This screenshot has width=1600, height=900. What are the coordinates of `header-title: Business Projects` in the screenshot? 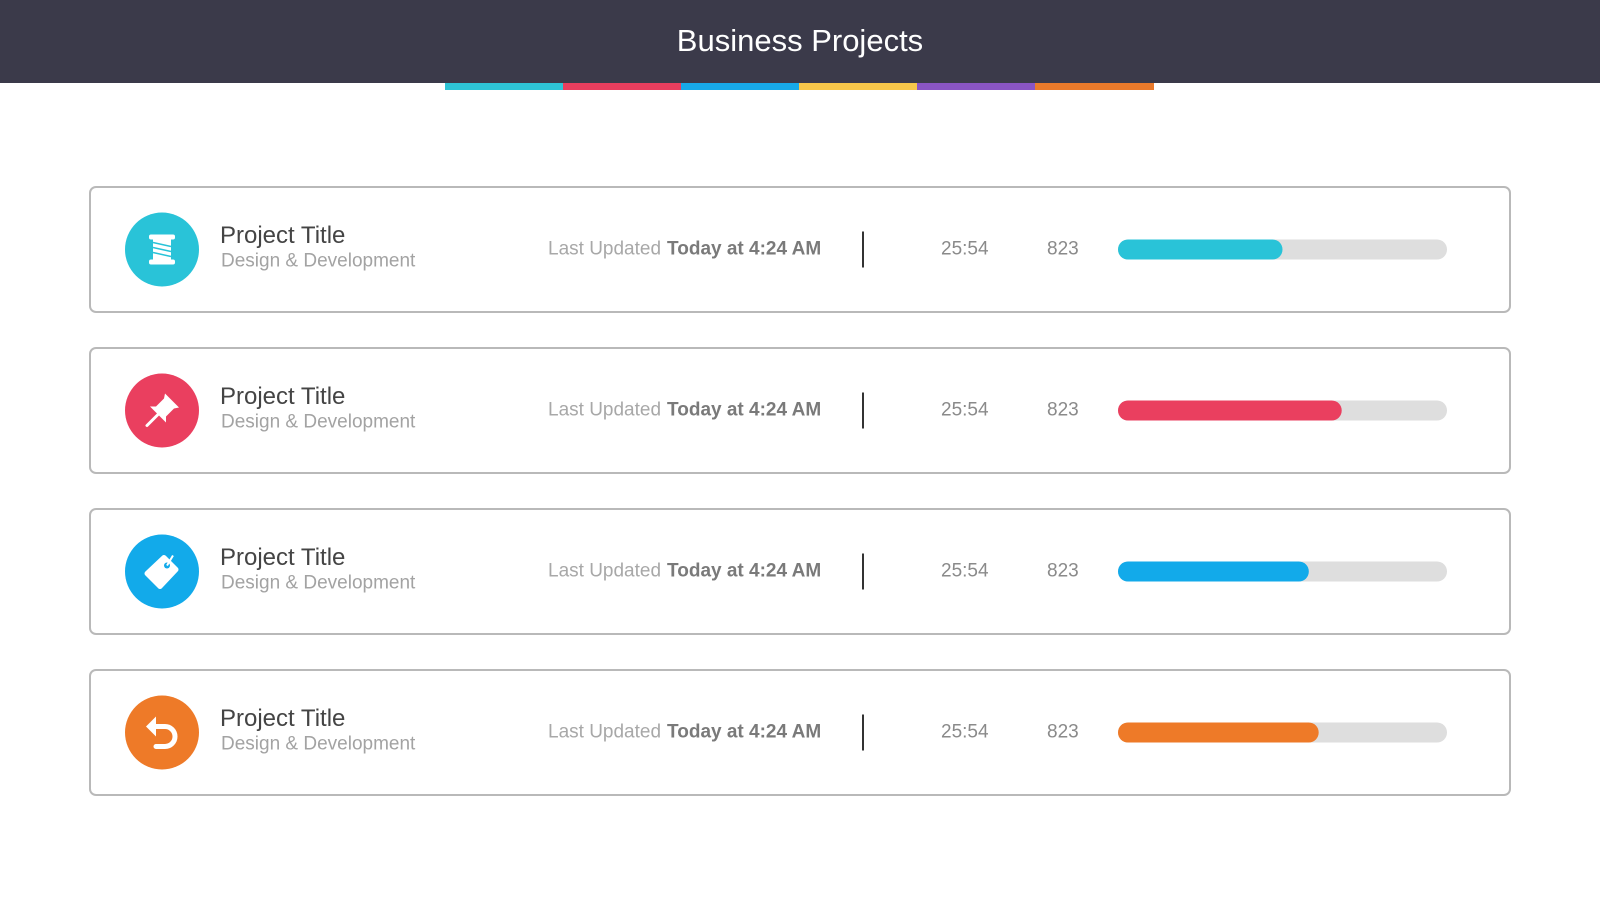 It's located at (800, 40).